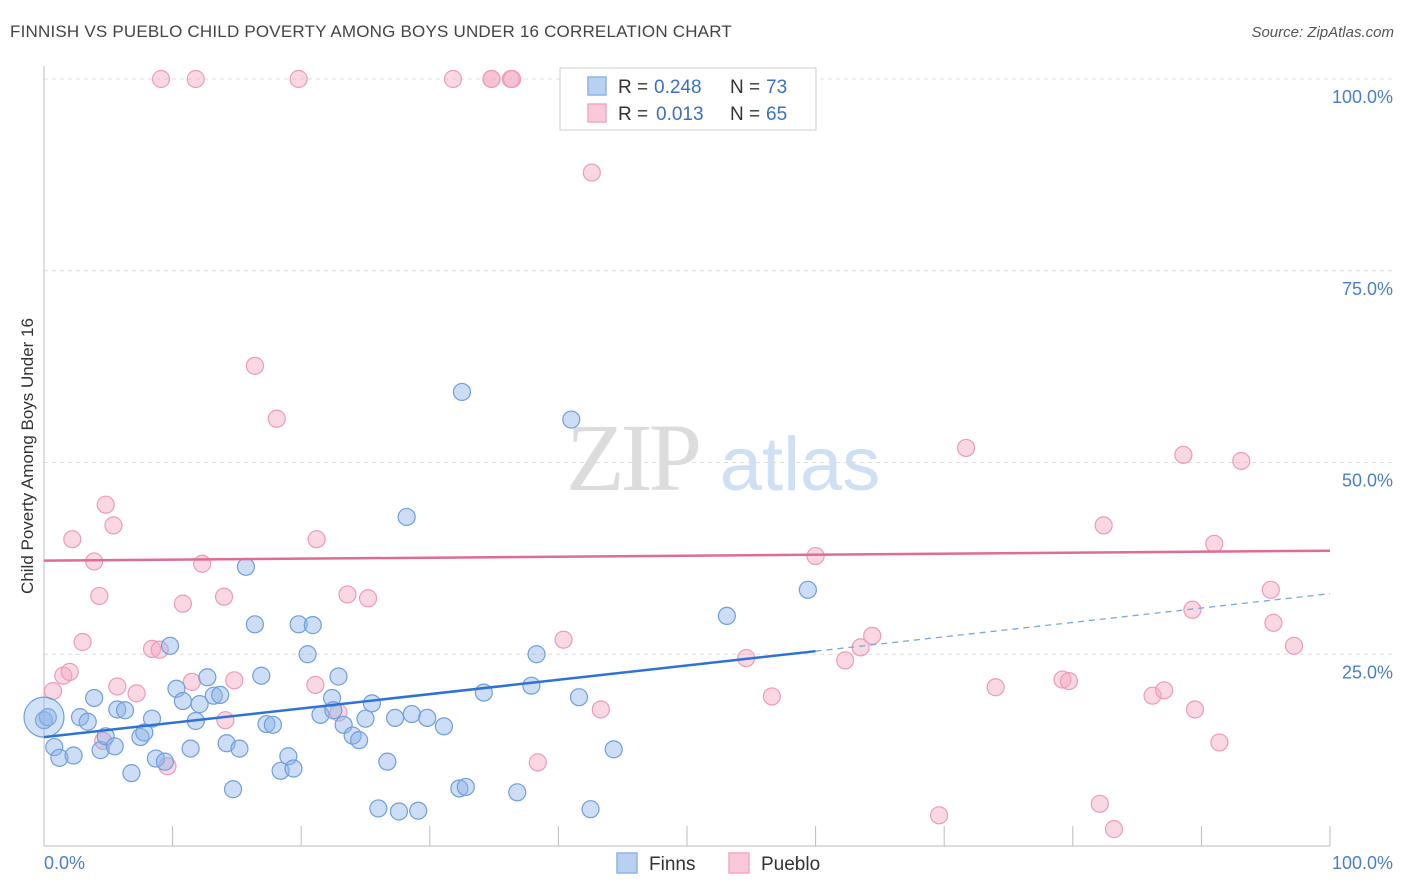 The height and width of the screenshot is (892, 1406). Describe the element at coordinates (745, 114) in the screenshot. I see `pueblo-n-label: N =` at that location.